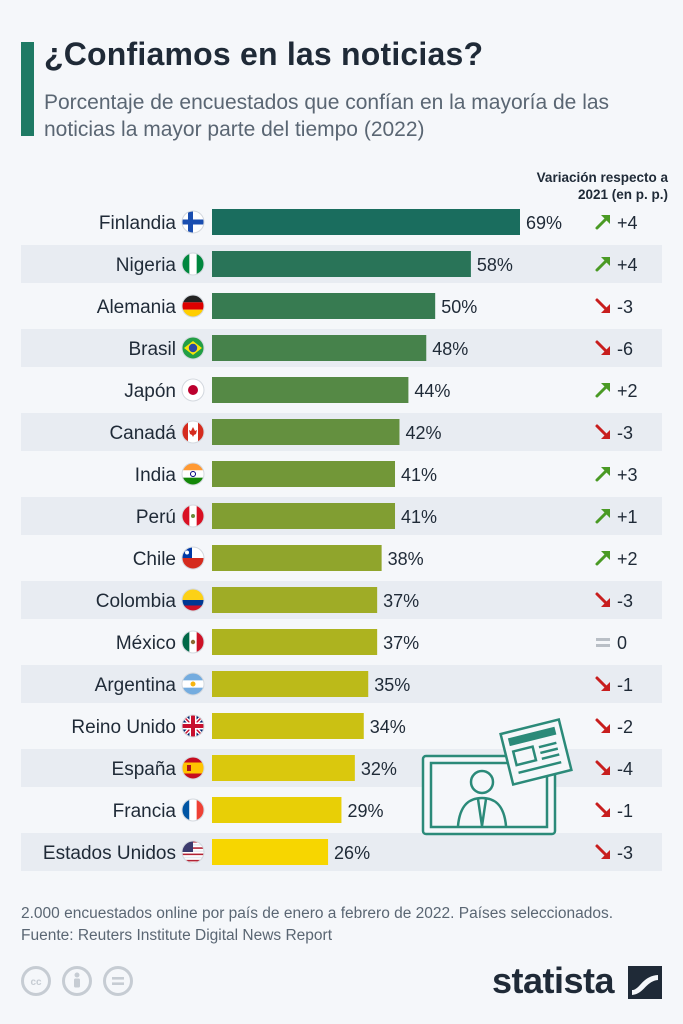  I want to click on svg-text: cc, so click(36, 982).